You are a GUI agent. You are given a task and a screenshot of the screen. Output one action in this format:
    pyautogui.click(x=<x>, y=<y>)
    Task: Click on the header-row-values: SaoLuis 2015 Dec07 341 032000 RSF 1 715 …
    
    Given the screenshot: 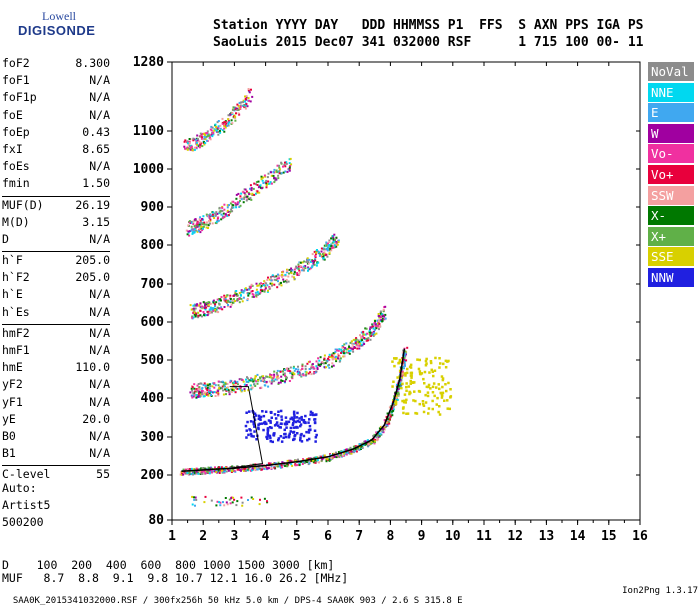 What is the action you would take?
    pyautogui.click(x=428, y=42)
    